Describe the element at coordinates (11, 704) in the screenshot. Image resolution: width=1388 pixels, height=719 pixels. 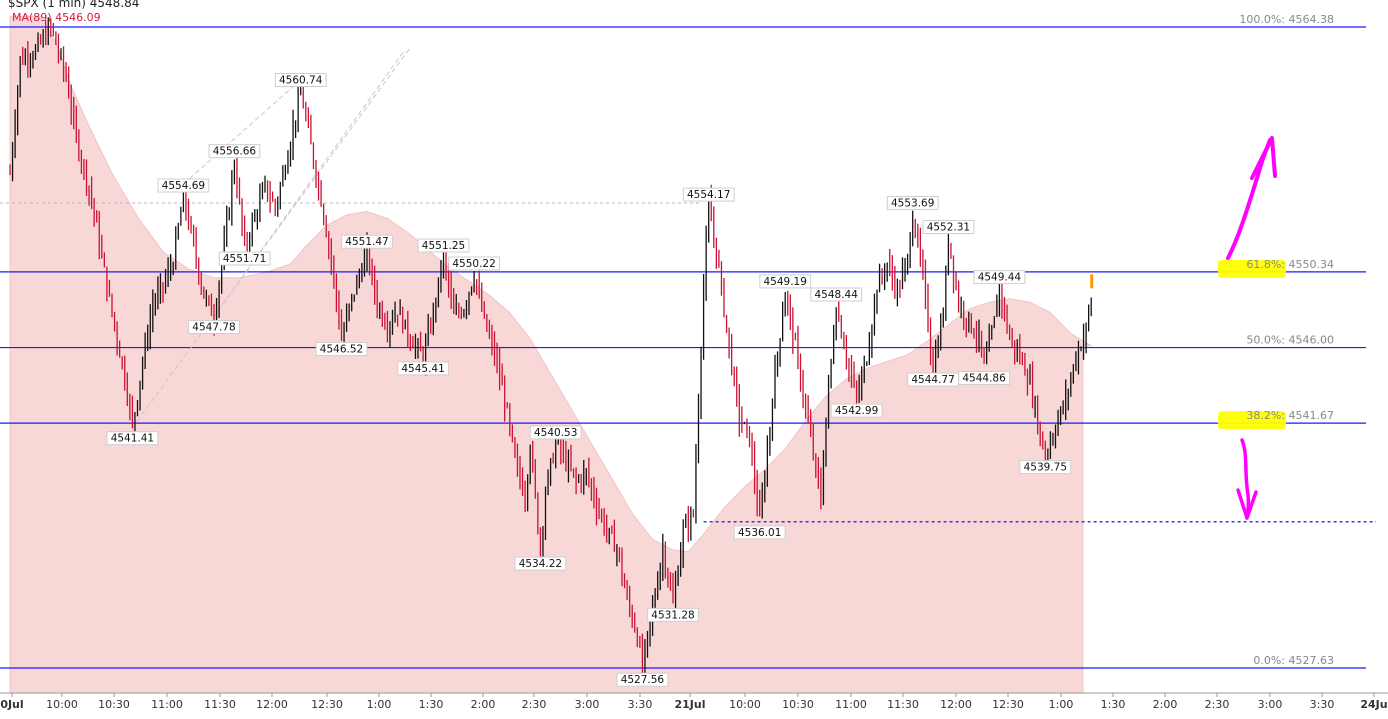
I see `x-tick-label: 0Jul` at that location.